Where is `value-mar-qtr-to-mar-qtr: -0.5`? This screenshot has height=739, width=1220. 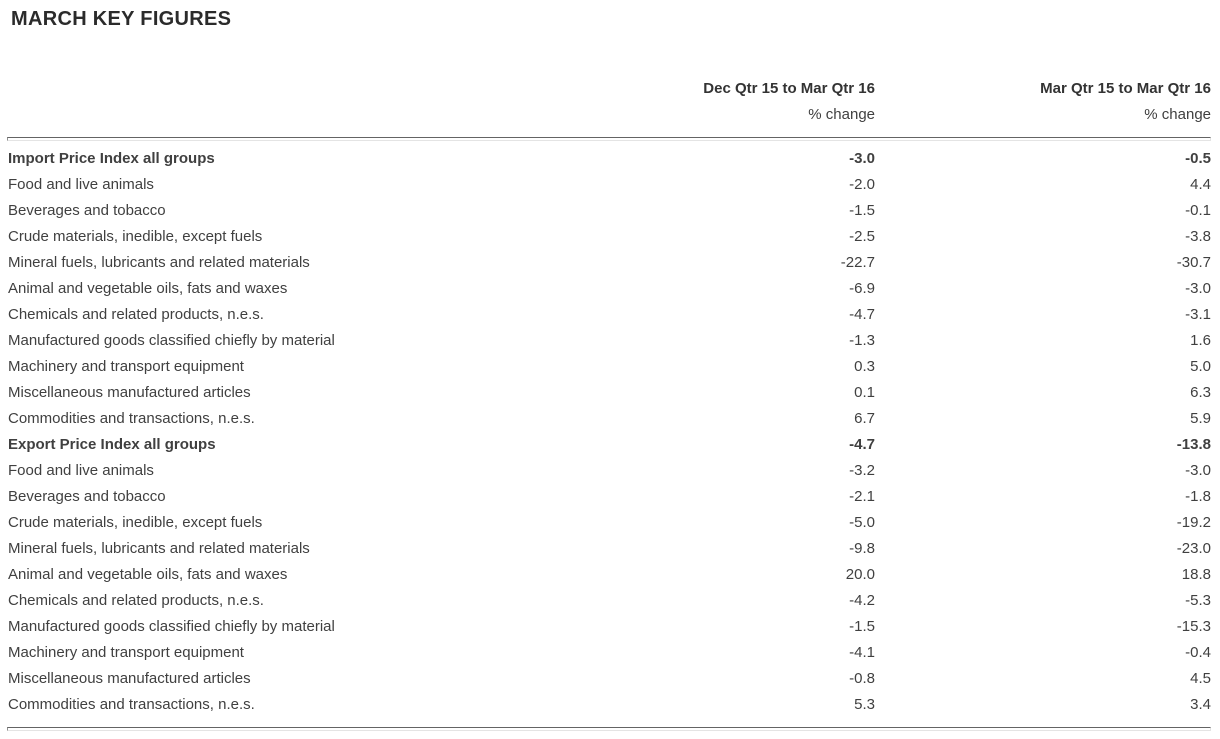
value-mar-qtr-to-mar-qtr: -0.5 is located at coordinates (1198, 158).